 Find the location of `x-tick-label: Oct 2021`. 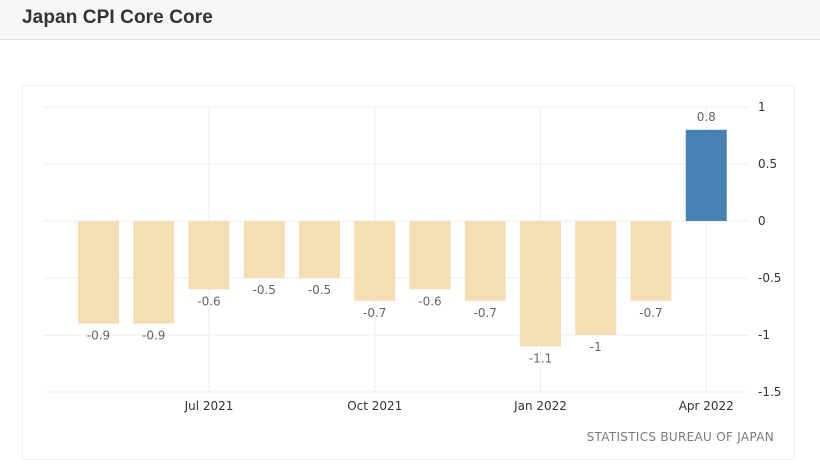

x-tick-label: Oct 2021 is located at coordinates (374, 406).